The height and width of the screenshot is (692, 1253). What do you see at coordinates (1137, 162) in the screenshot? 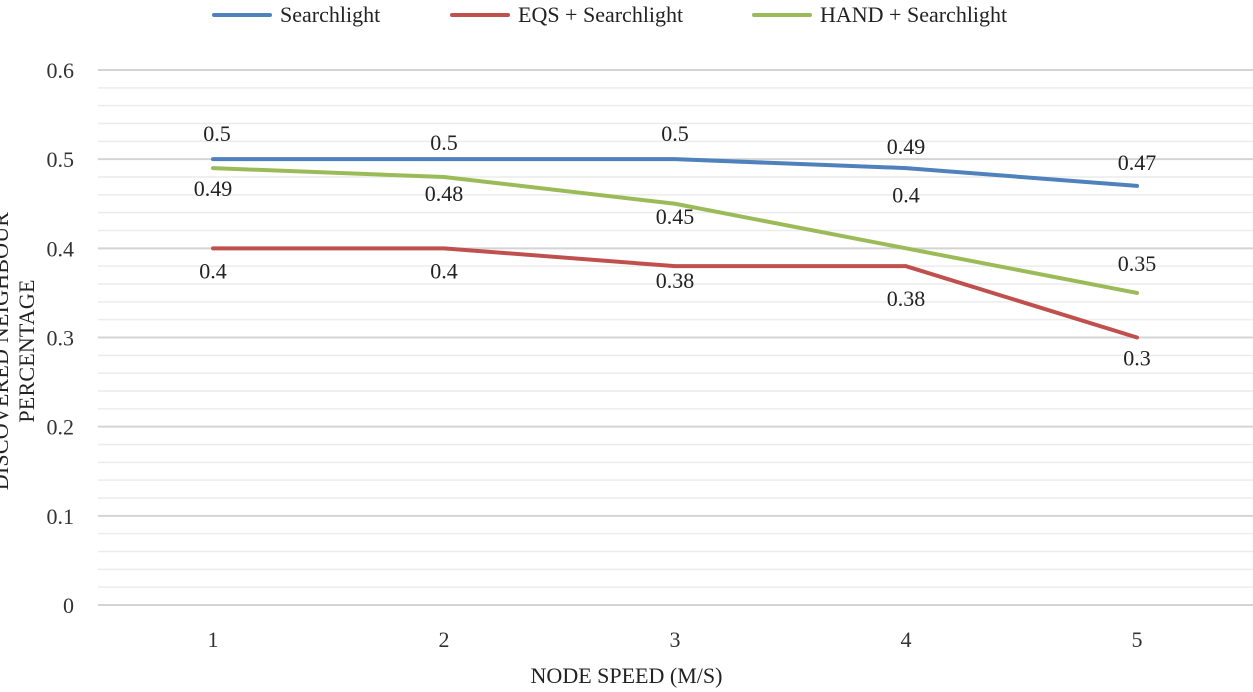
I see `data-label: 0.47` at bounding box center [1137, 162].